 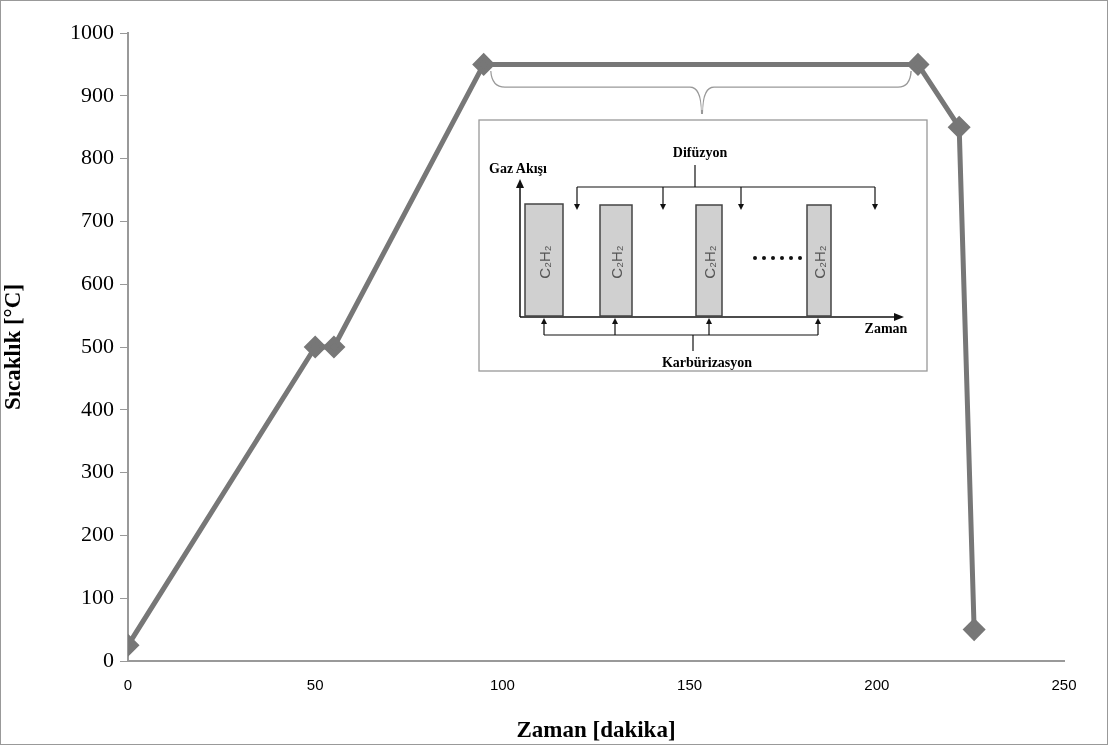 What do you see at coordinates (128, 685) in the screenshot?
I see `x-tick-label: 0` at bounding box center [128, 685].